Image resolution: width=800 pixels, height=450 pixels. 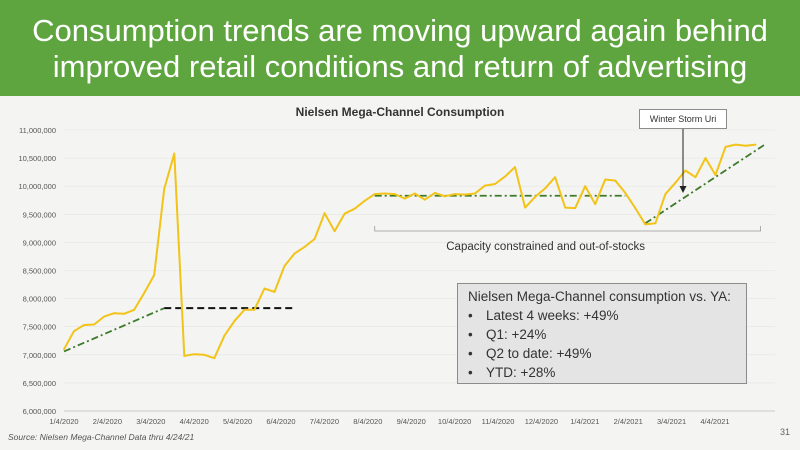 I want to click on y-tick-label: 11,000,000, so click(x=37, y=130).